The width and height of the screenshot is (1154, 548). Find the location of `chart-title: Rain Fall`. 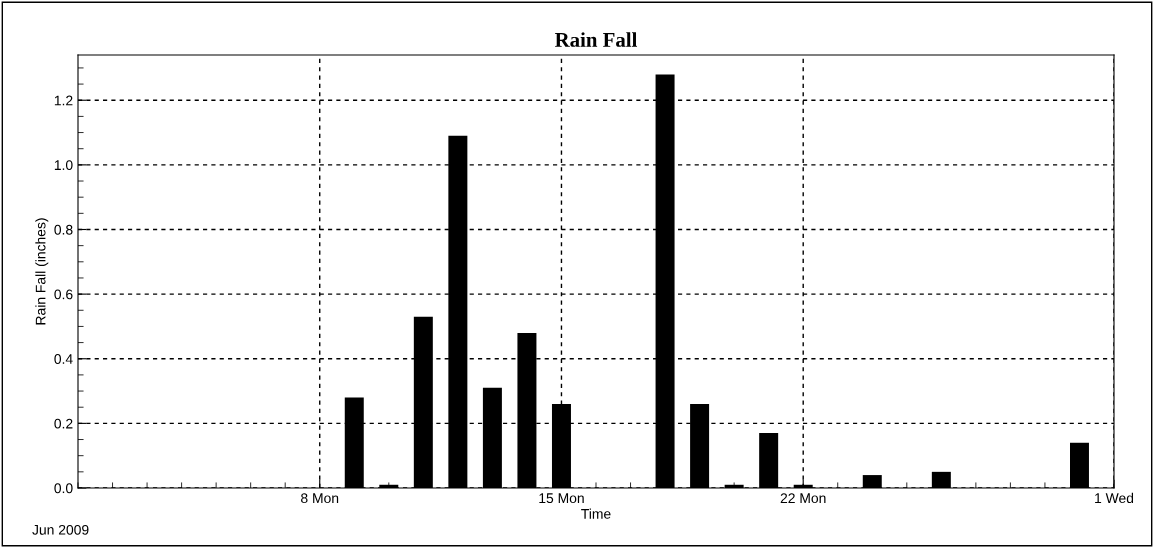

chart-title: Rain Fall is located at coordinates (596, 39).